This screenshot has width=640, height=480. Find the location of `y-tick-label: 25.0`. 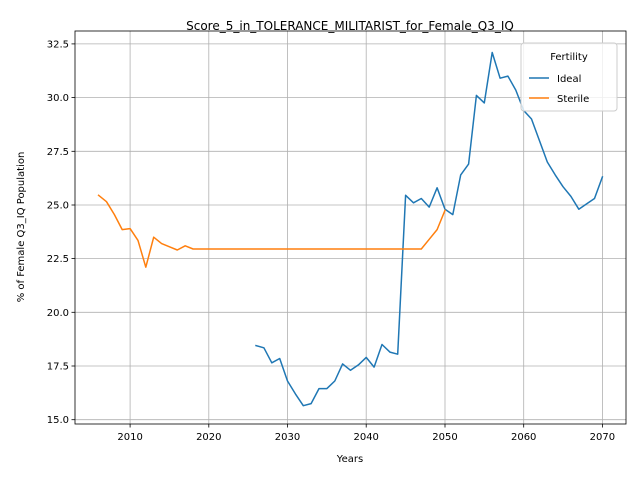

y-tick-label: 25.0 is located at coordinates (58, 206).